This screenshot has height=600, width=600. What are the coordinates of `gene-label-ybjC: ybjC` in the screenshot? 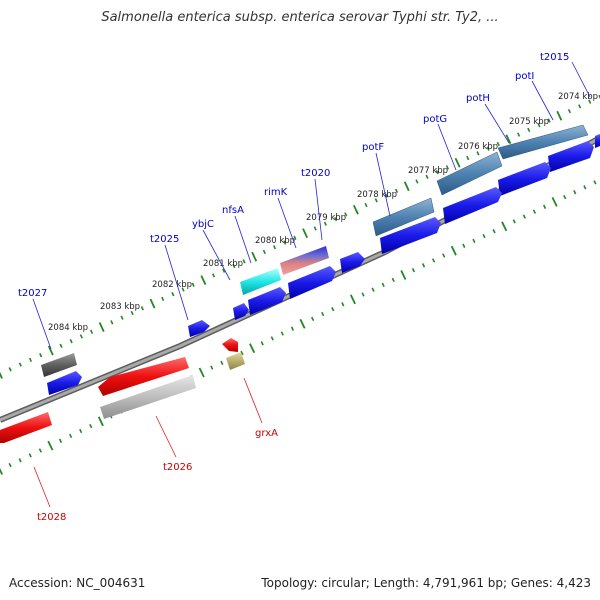 It's located at (203, 224).